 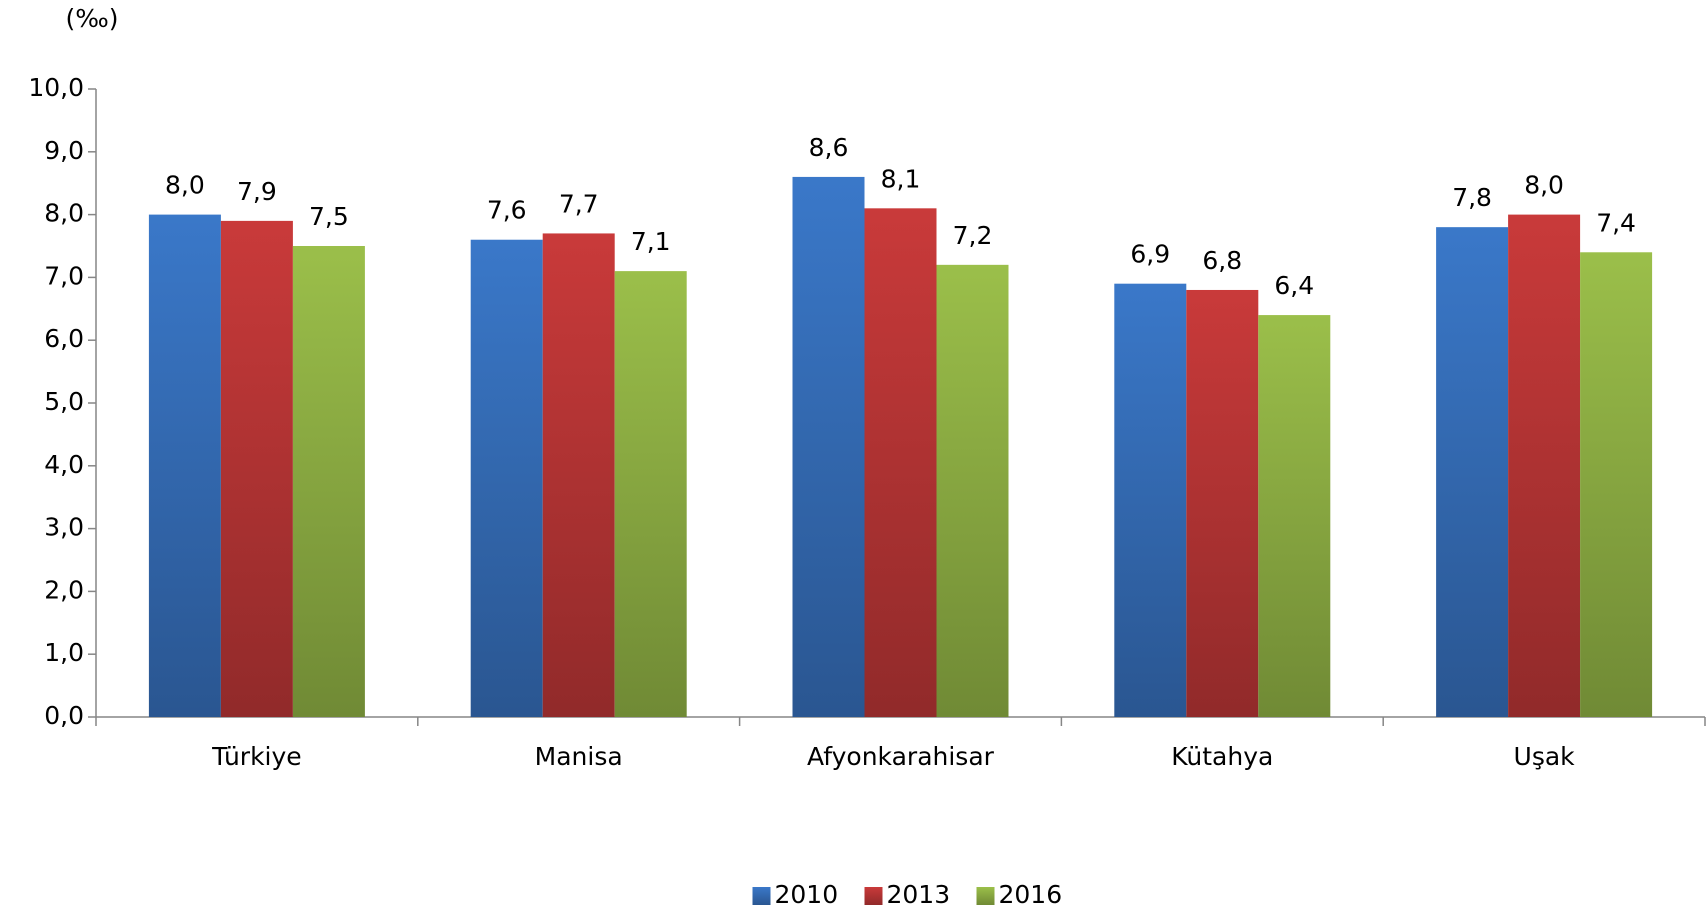 I want to click on y-tick-label: 1,0, so click(x=64, y=652).